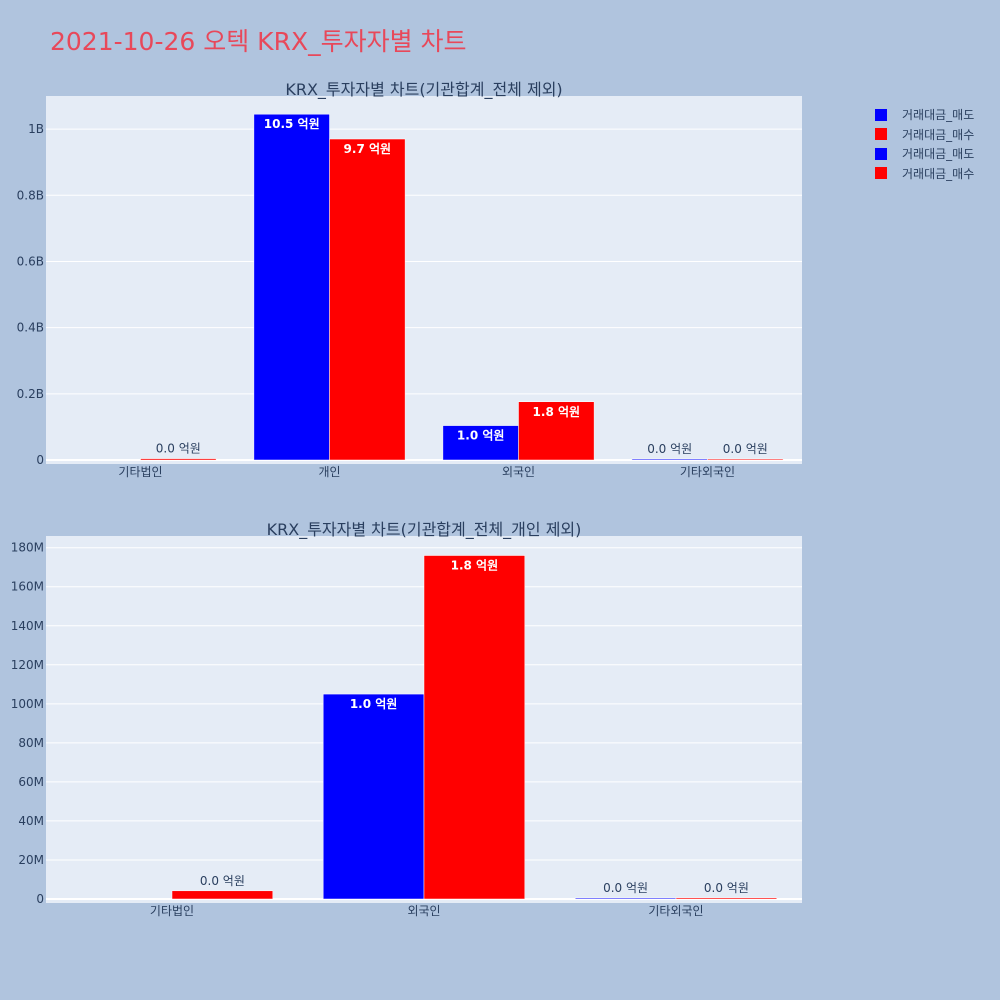  What do you see at coordinates (27, 704) in the screenshot?
I see `y-tick-label: 100M` at bounding box center [27, 704].